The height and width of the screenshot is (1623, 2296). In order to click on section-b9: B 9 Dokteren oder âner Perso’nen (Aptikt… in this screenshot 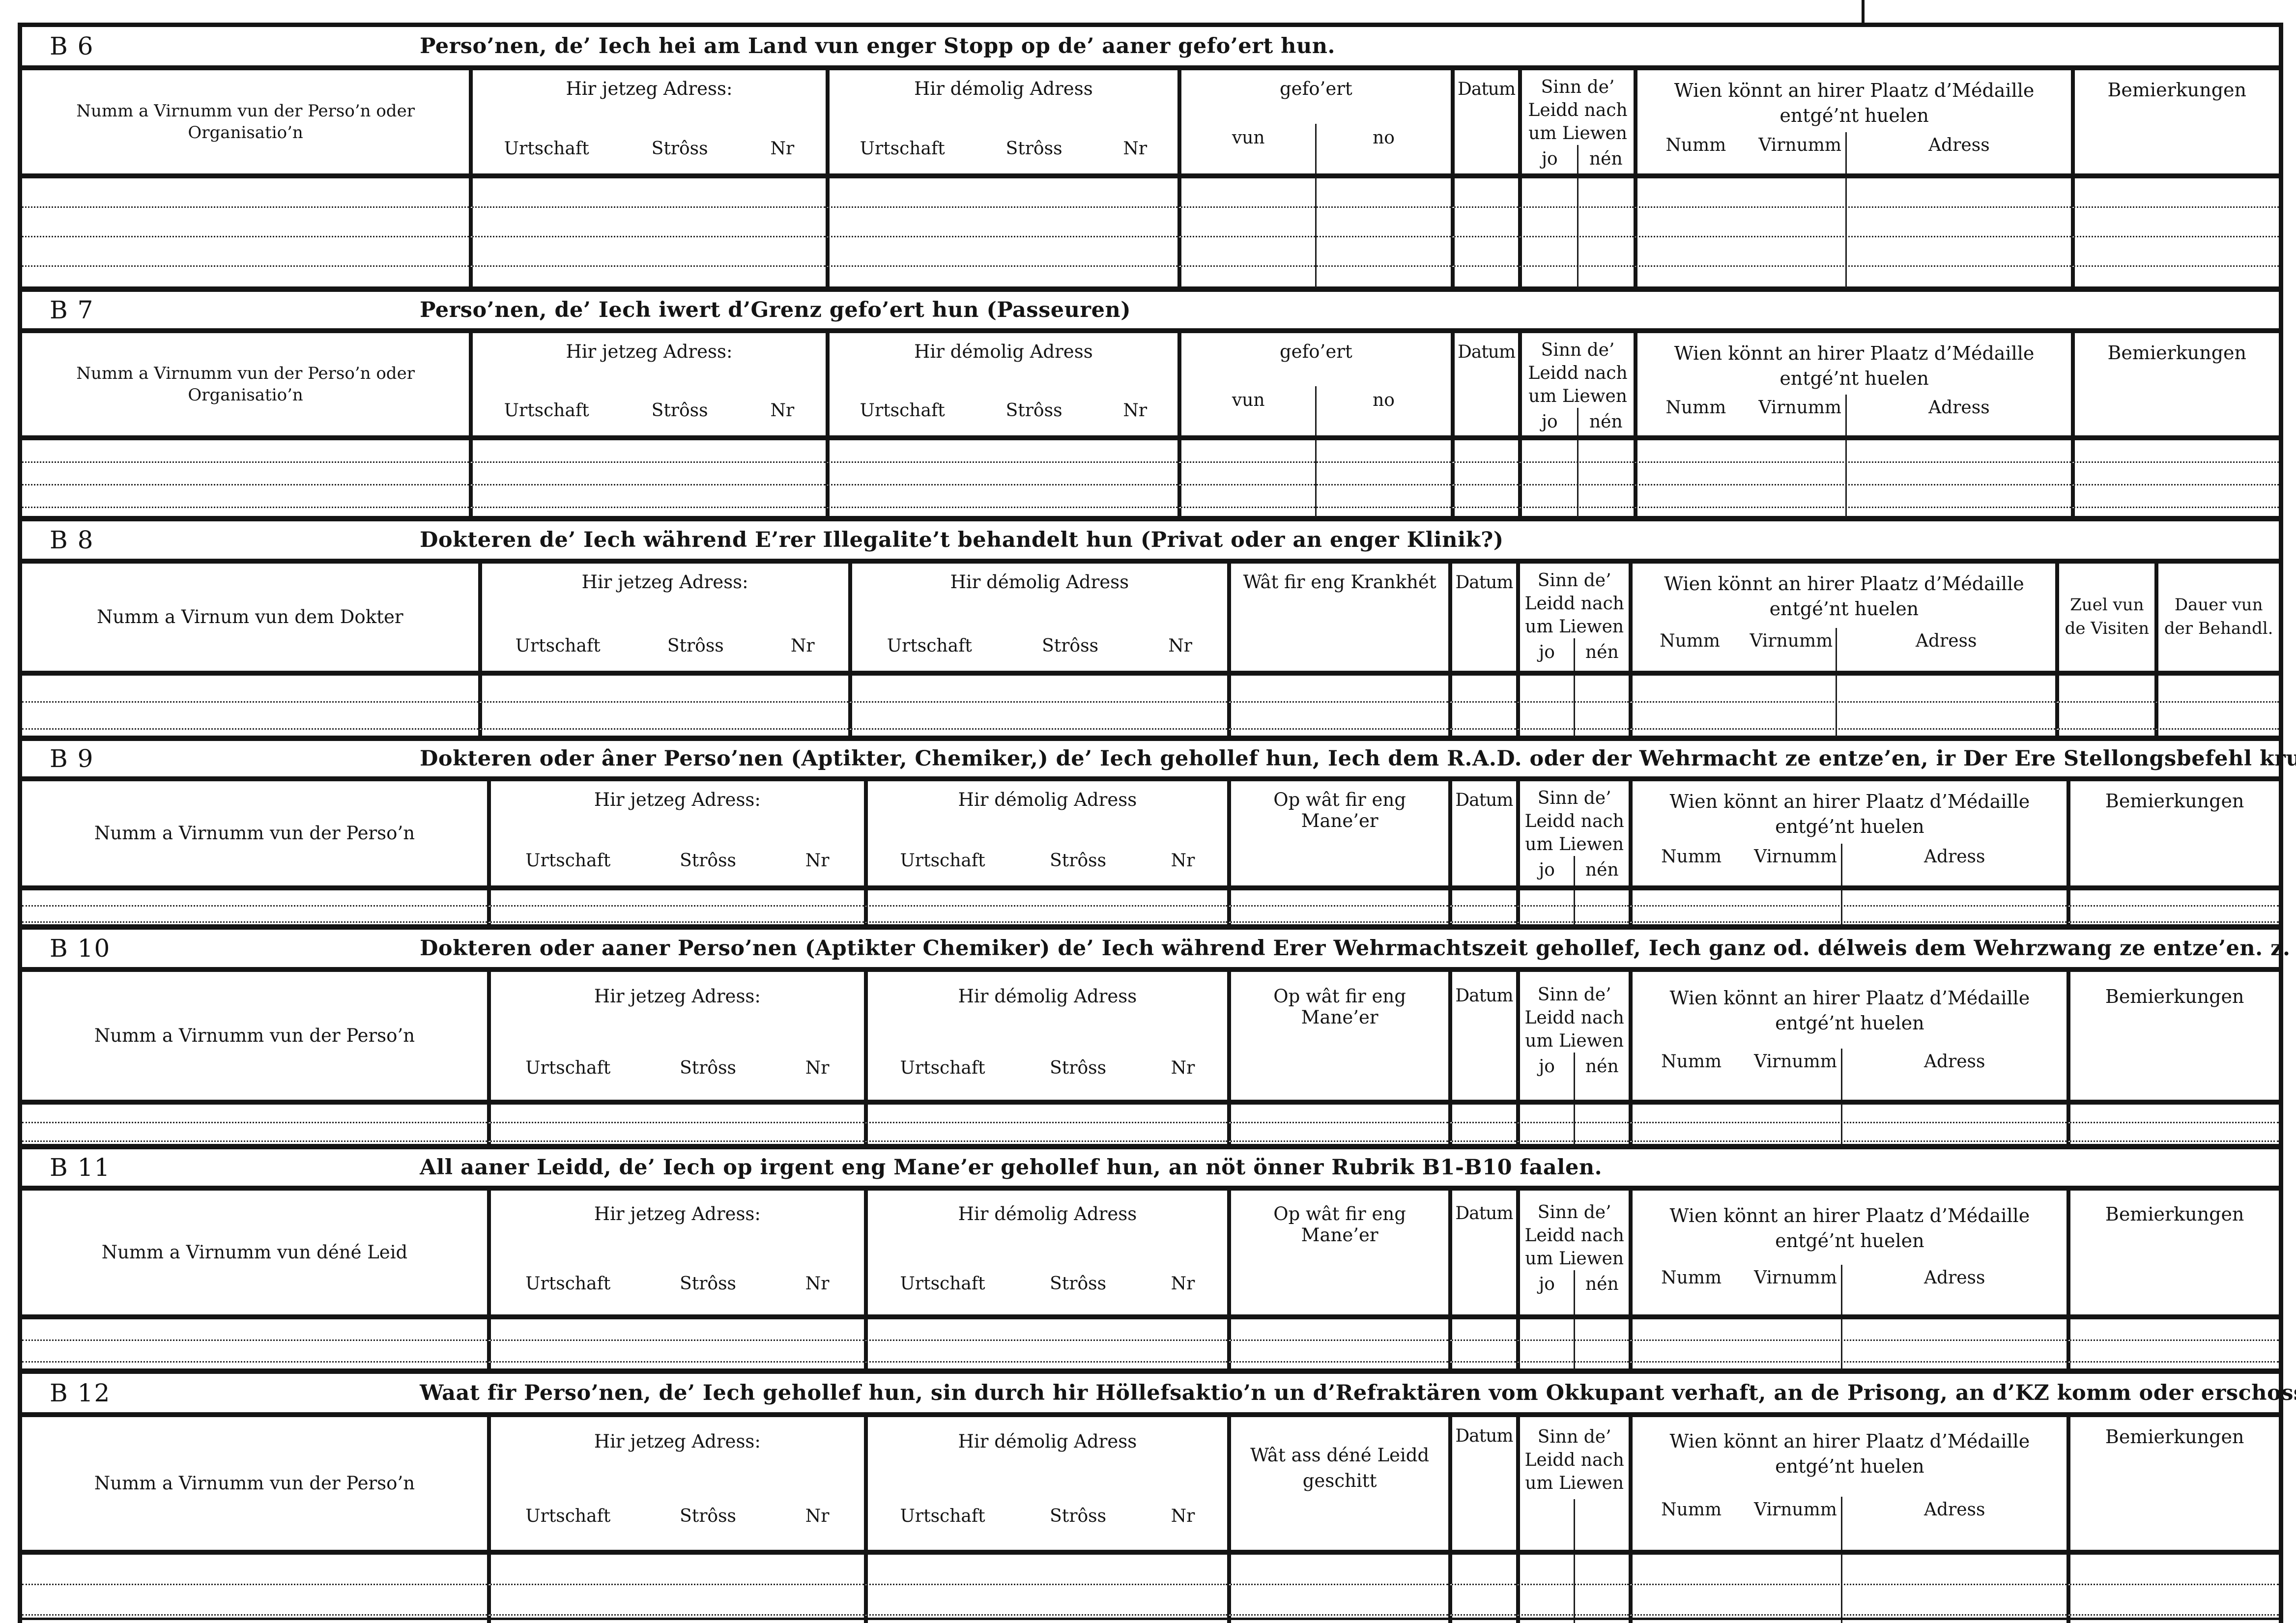, I will do `click(1159, 835)`.